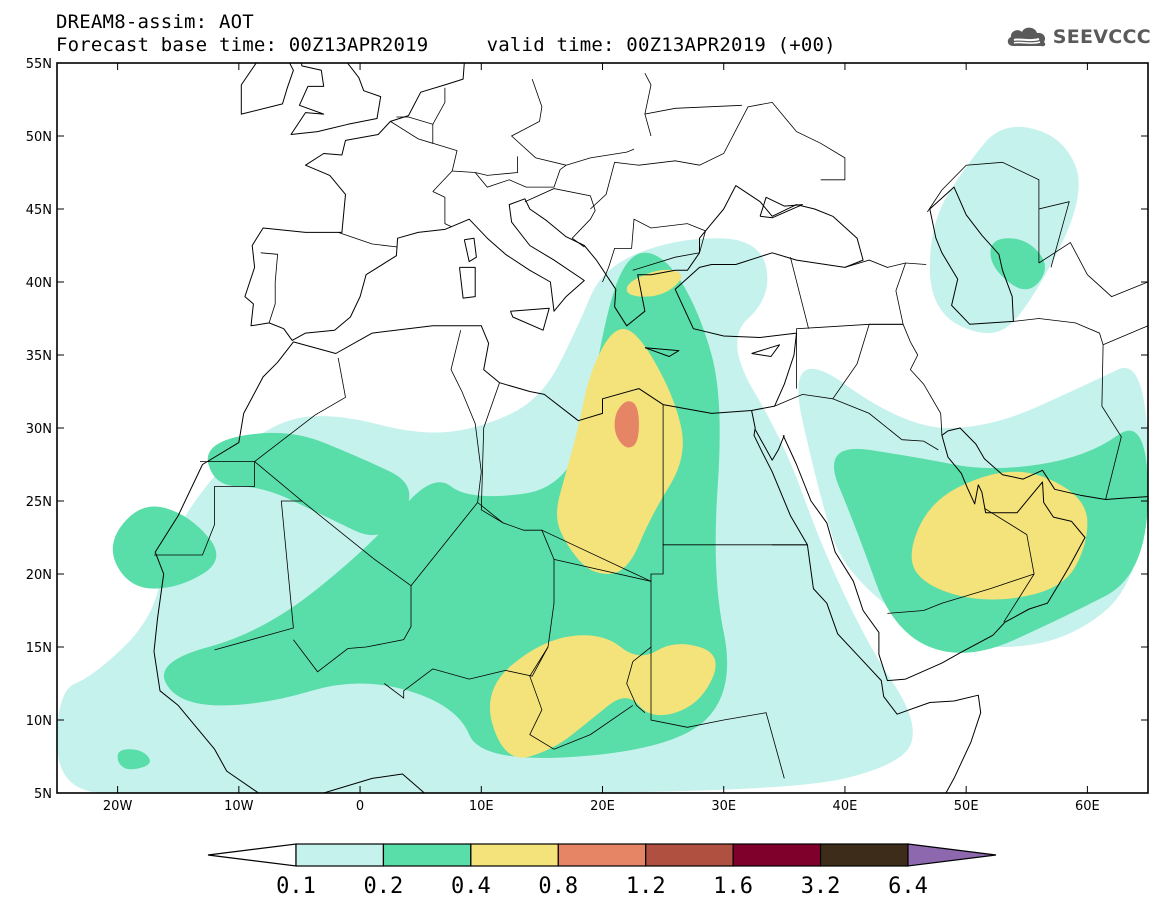  I want to click on aot-area-0.4-0.8-0, so click(620, 451).